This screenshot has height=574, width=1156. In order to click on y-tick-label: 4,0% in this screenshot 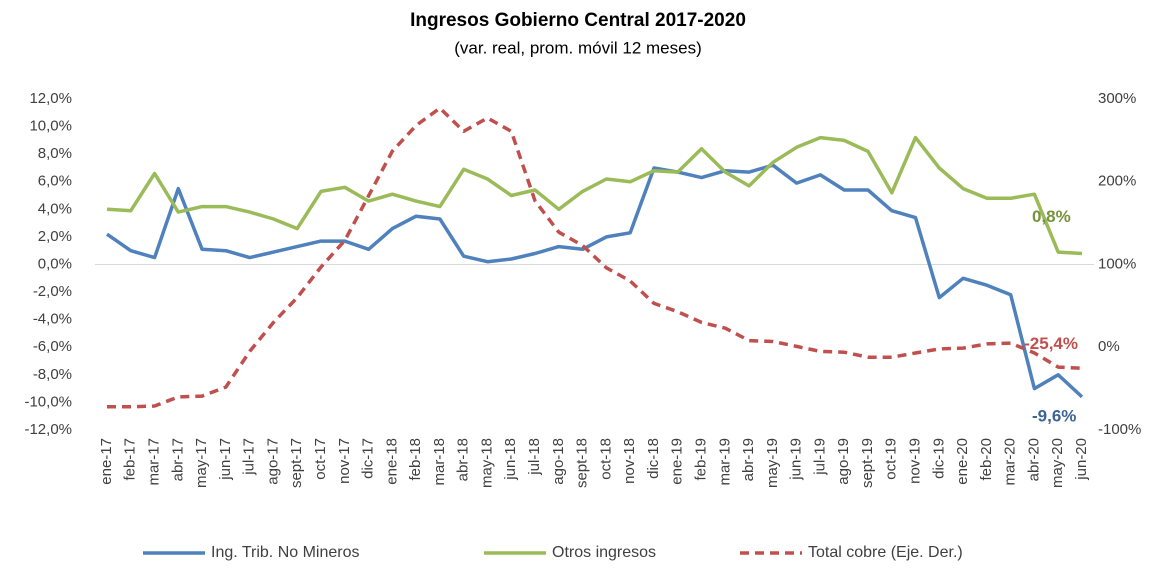, I will do `click(55, 208)`.